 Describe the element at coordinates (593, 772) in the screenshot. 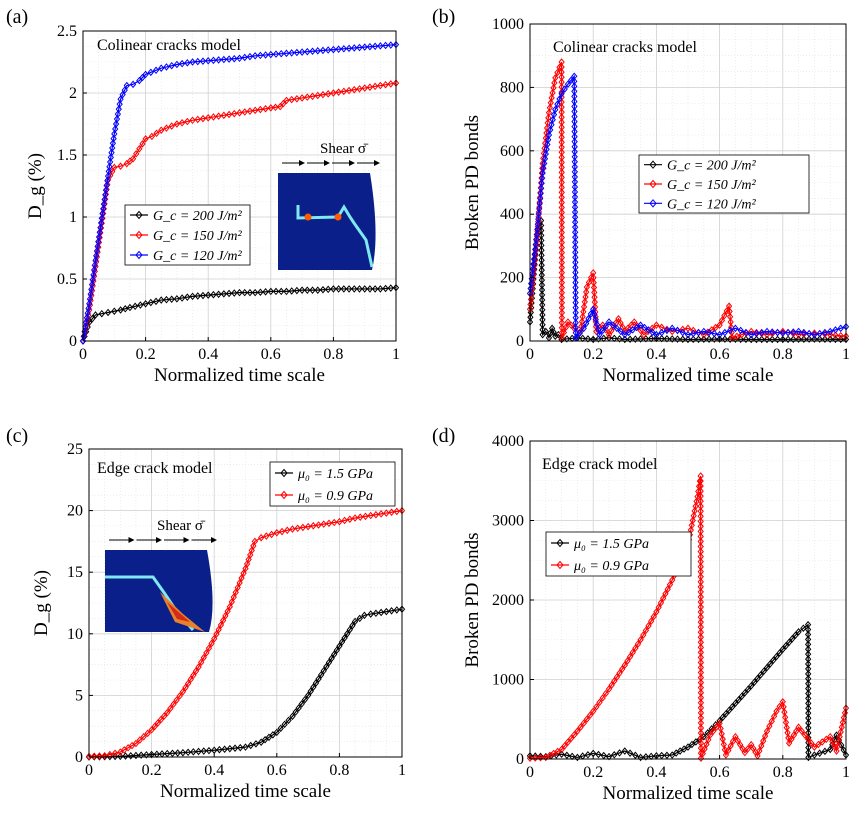

I see `x-tick-label: 0.2` at that location.